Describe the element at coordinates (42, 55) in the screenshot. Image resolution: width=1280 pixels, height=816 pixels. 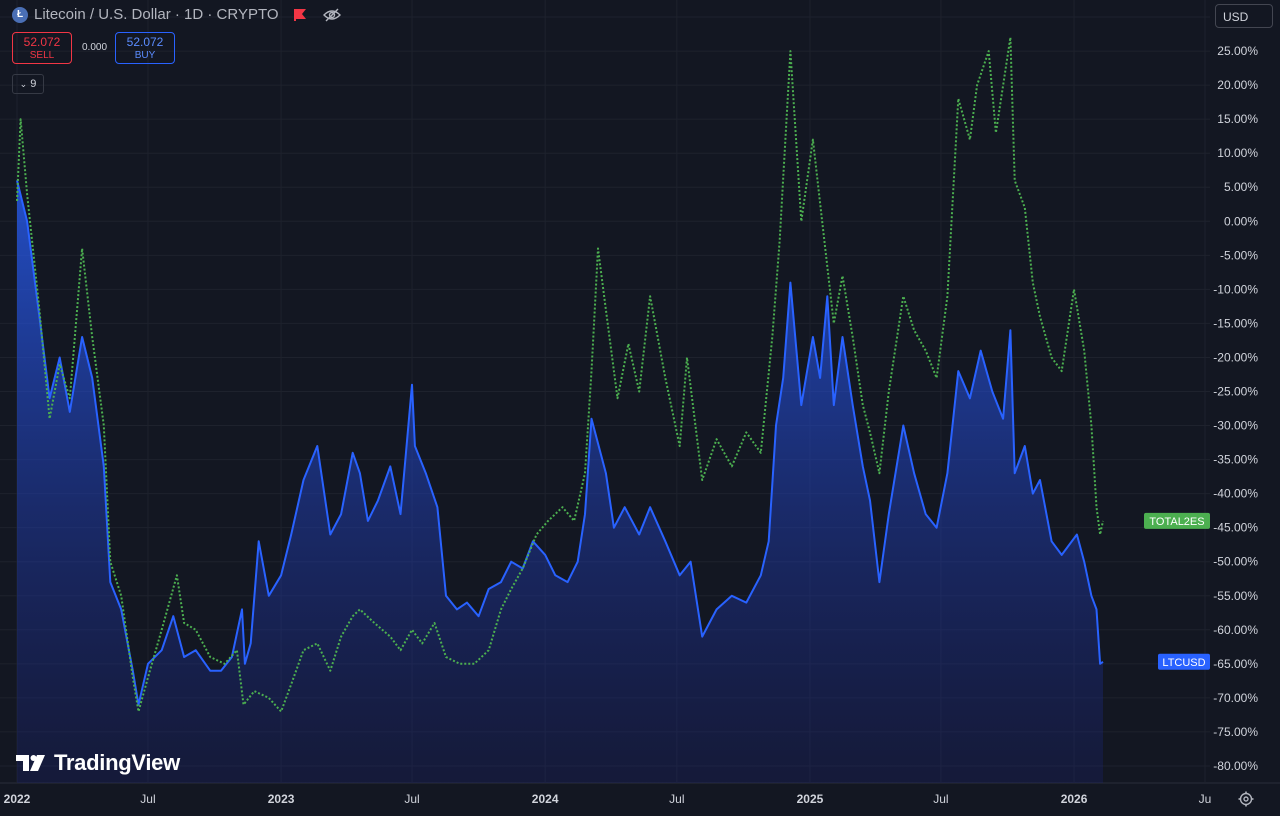
I see `sell-label: SELL` at that location.